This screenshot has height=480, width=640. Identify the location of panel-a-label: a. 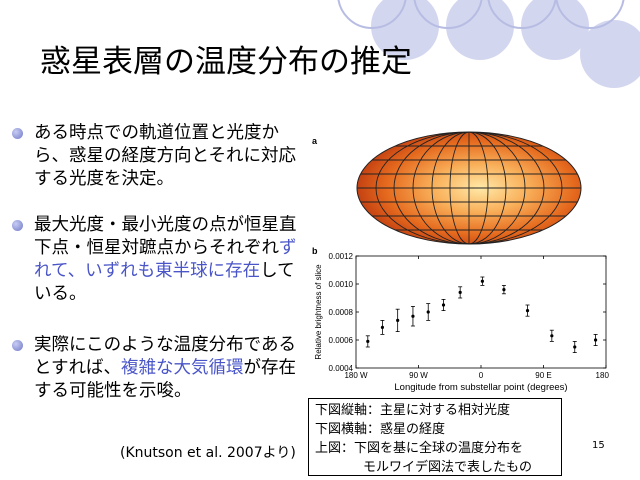
(315, 141).